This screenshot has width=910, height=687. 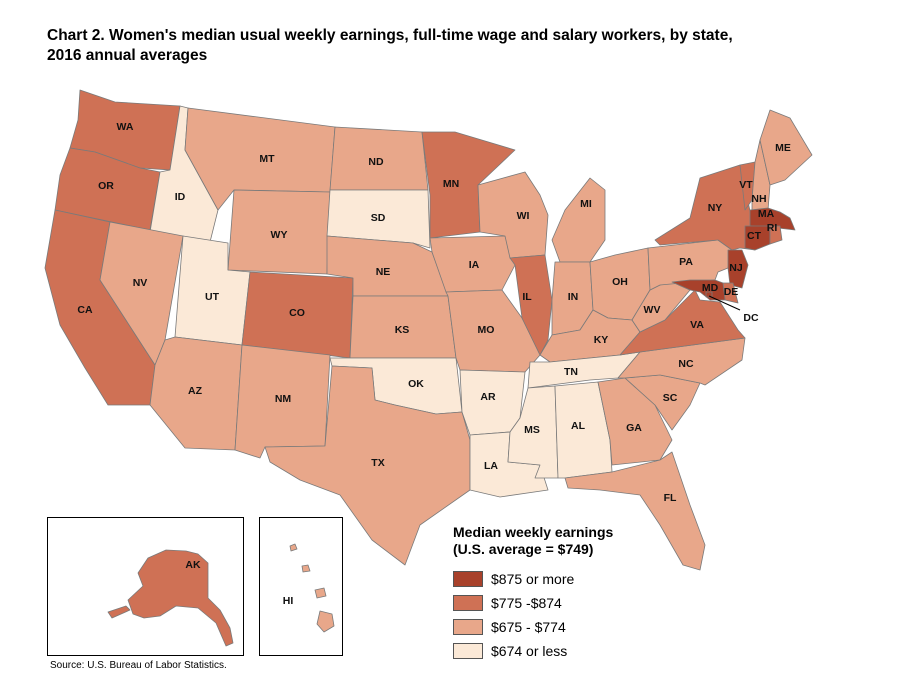 I want to click on legend-swatch-tier4, so click(x=468, y=651).